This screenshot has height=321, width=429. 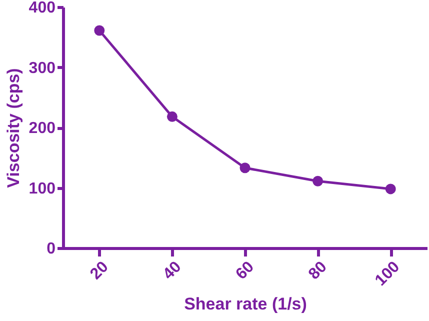 I want to click on x-tick-label: 80, so click(x=318, y=271).